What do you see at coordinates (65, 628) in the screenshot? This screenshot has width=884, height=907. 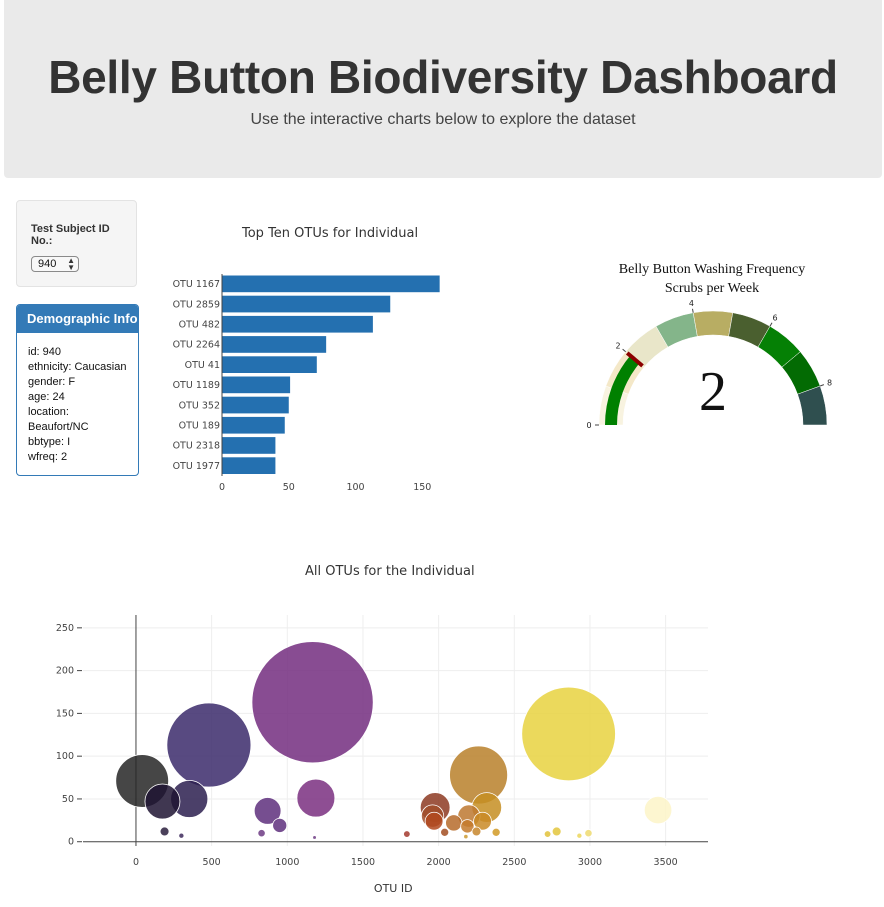 I see `bubble-y-tick-label: 250` at bounding box center [65, 628].